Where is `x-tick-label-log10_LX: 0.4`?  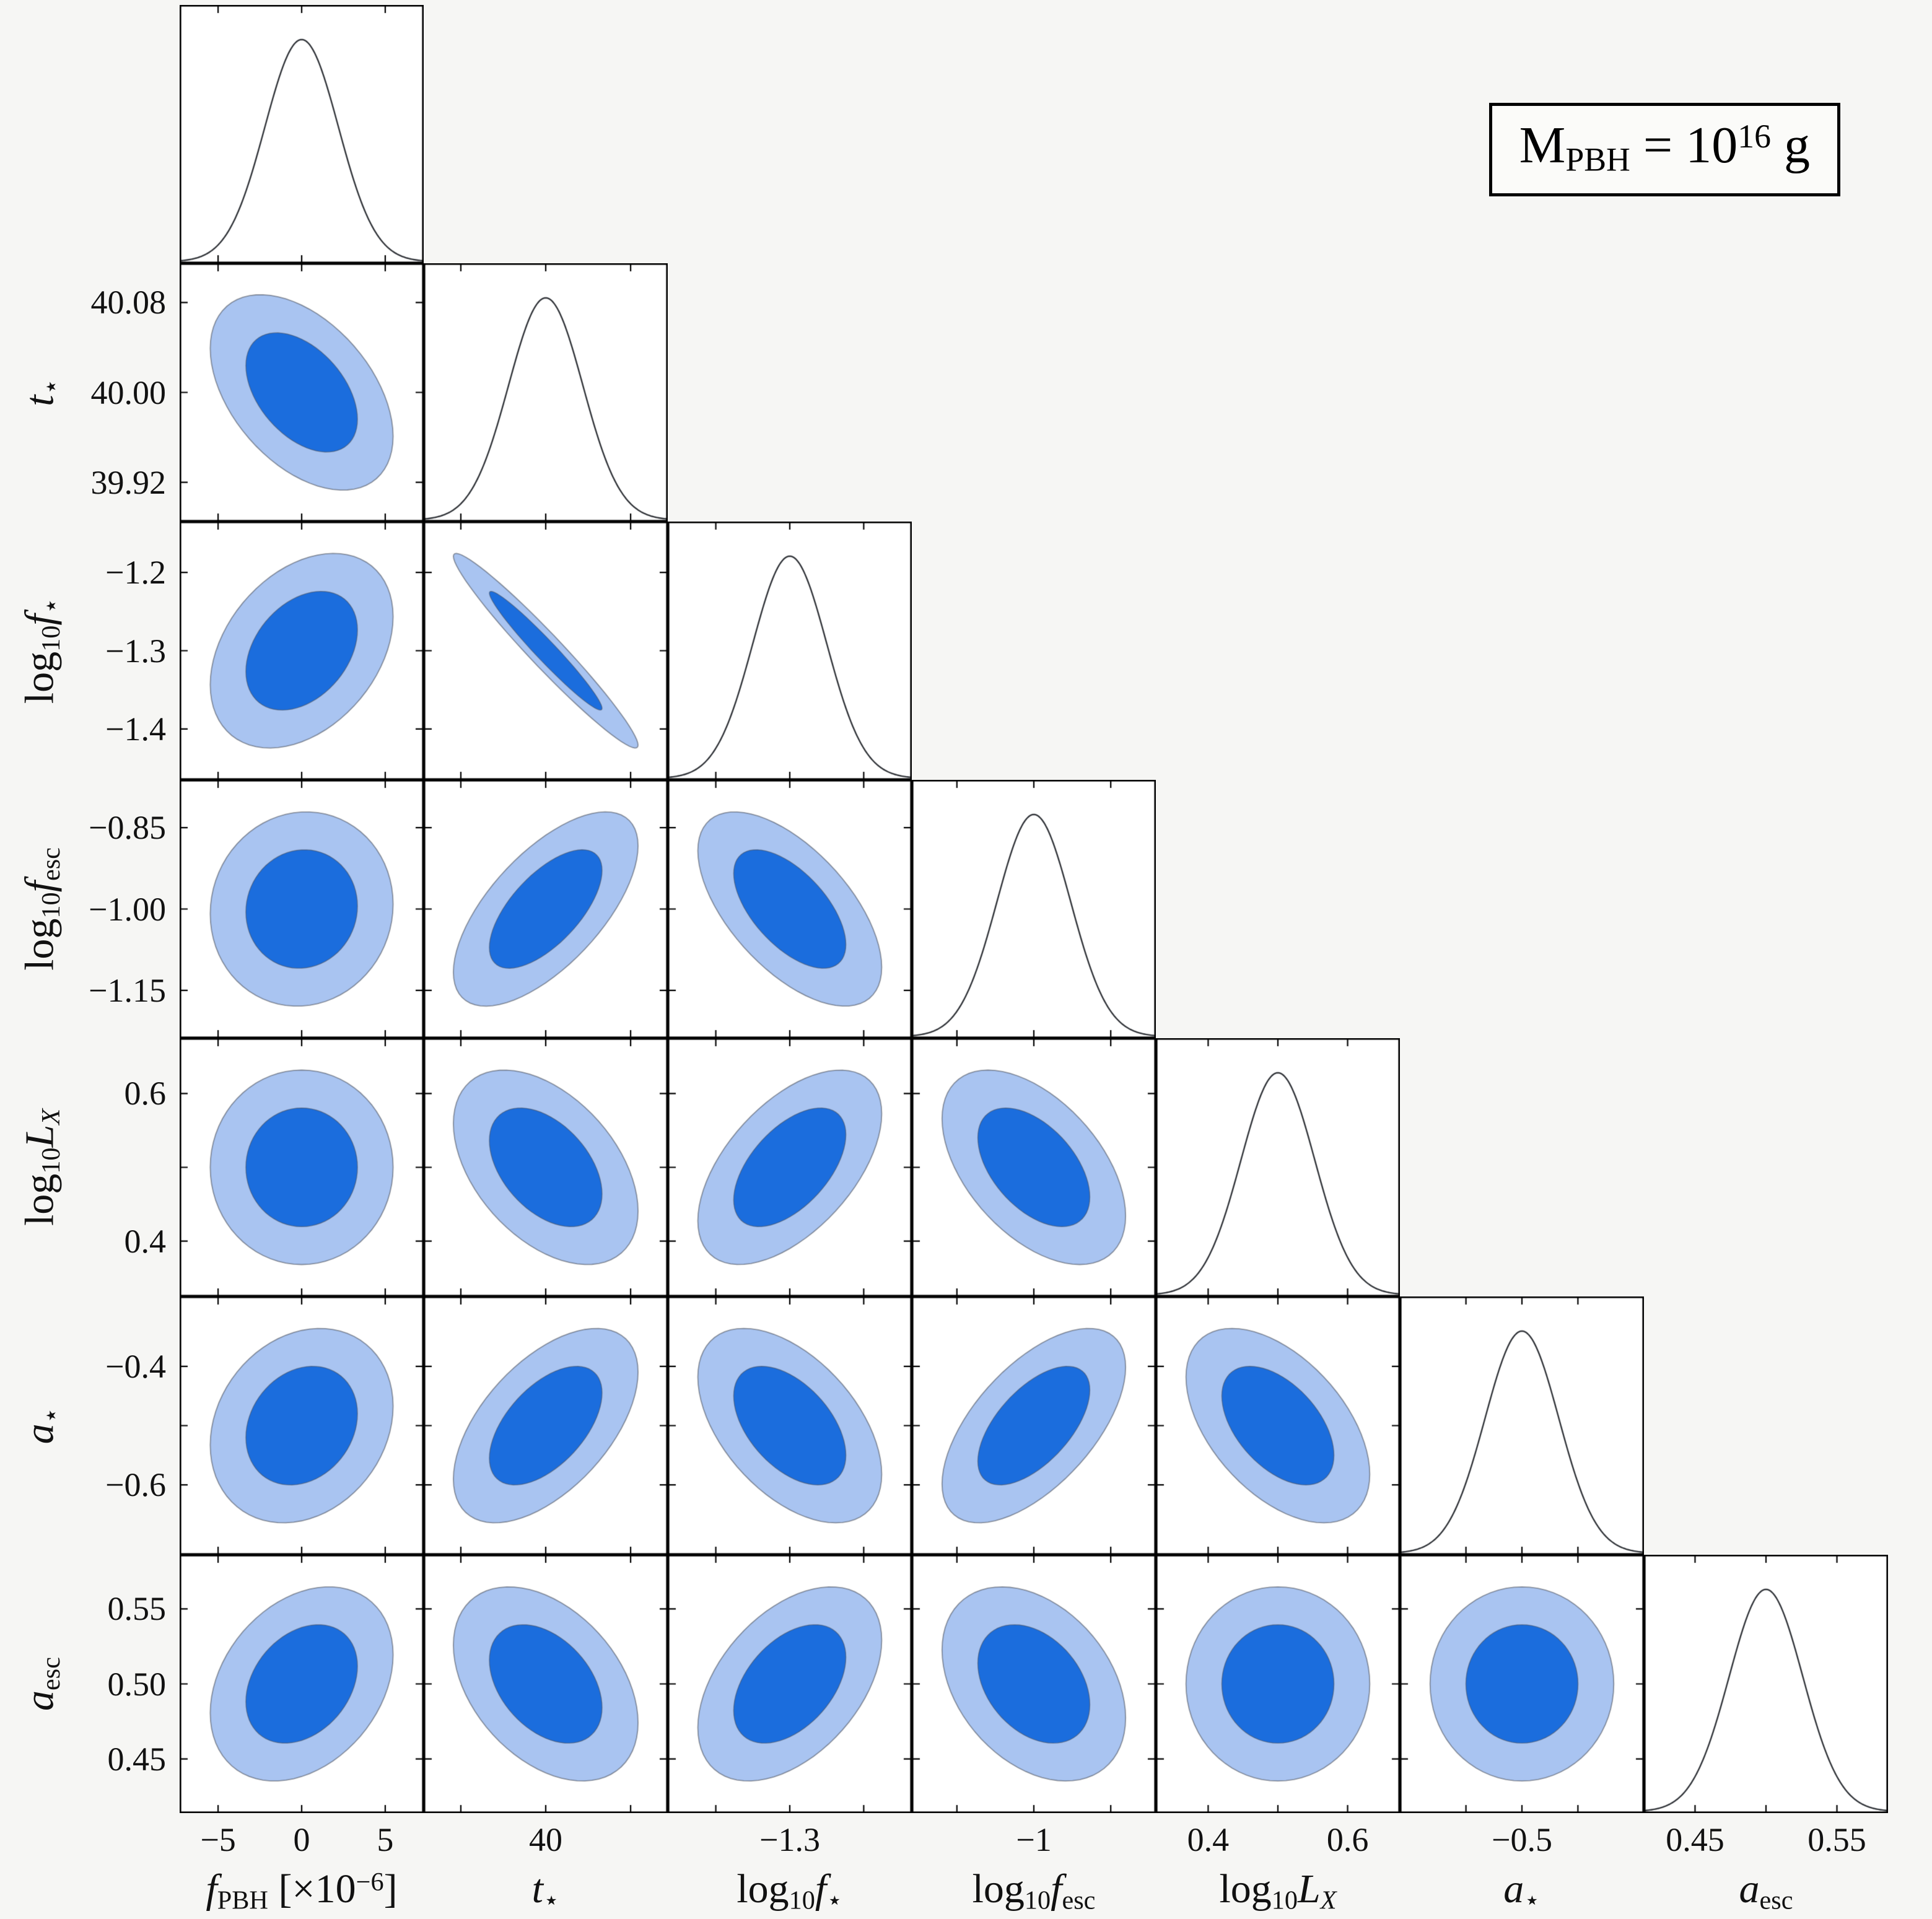 x-tick-label-log10_LX: 0.4 is located at coordinates (1208, 1839).